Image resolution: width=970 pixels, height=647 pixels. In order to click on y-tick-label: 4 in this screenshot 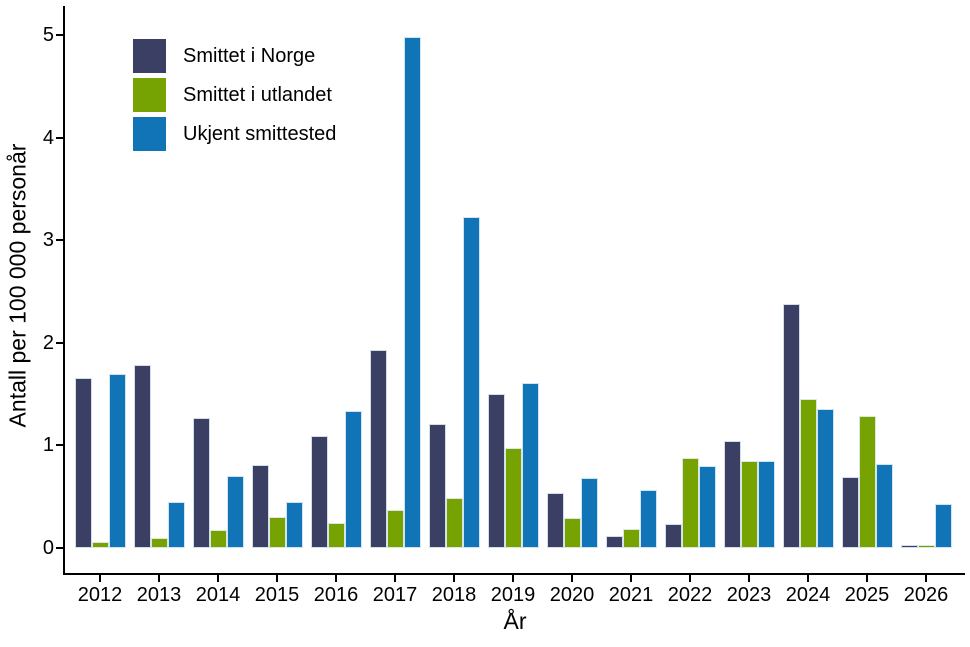, I will do `click(48, 137)`.